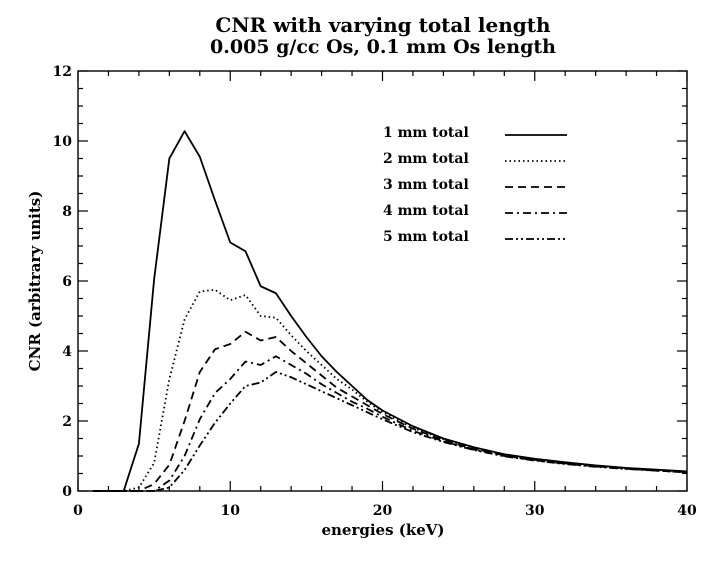 This screenshot has width=723, height=561. Describe the element at coordinates (63, 142) in the screenshot. I see `y-tick-label: 10` at that location.